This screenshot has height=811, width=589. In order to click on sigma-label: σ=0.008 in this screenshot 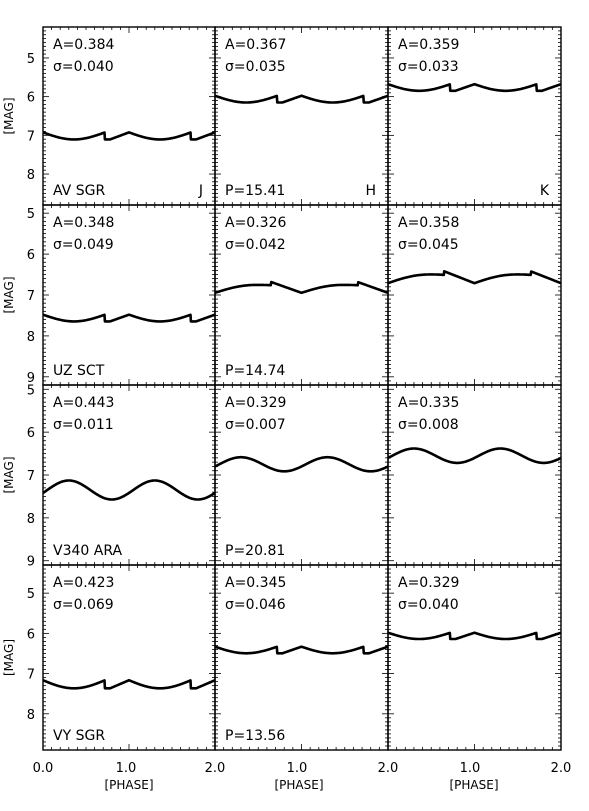, I will do `click(428, 425)`.